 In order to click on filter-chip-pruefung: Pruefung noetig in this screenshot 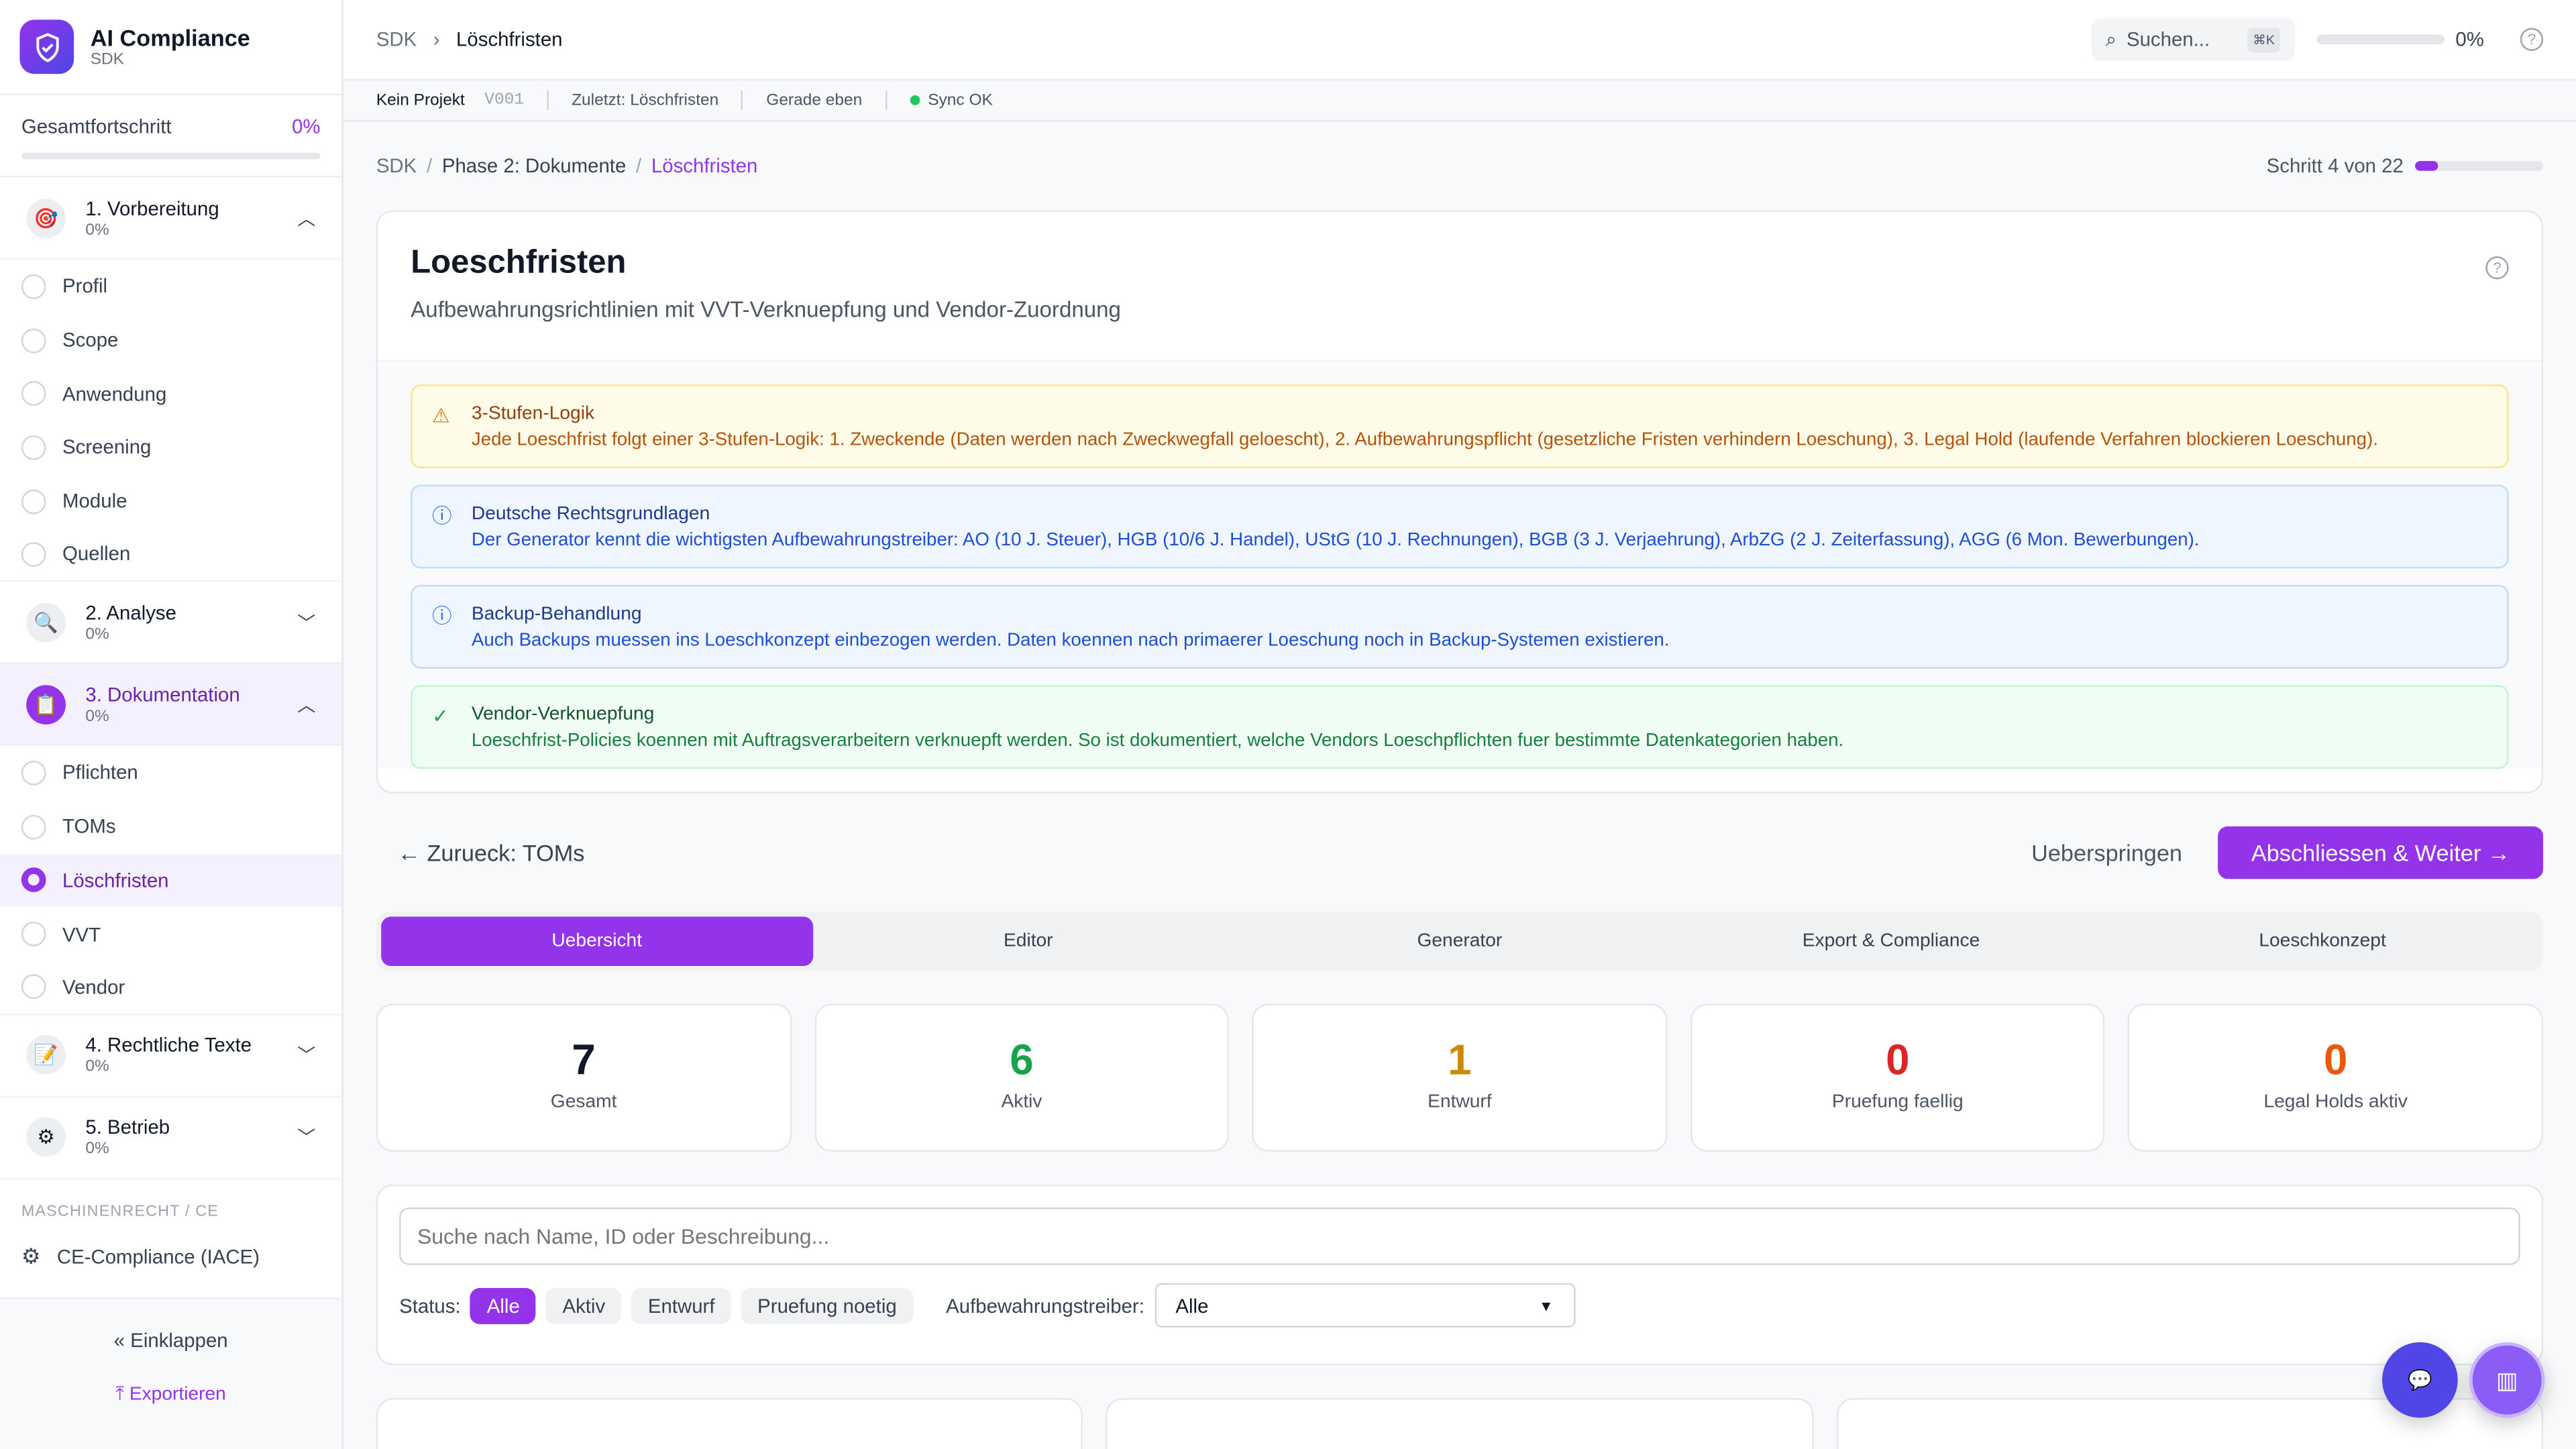, I will do `click(827, 1305)`.